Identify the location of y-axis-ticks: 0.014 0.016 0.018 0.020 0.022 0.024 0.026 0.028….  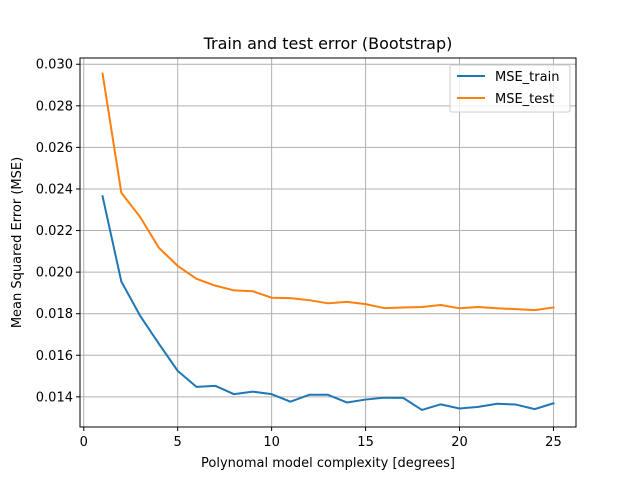
(58, 231).